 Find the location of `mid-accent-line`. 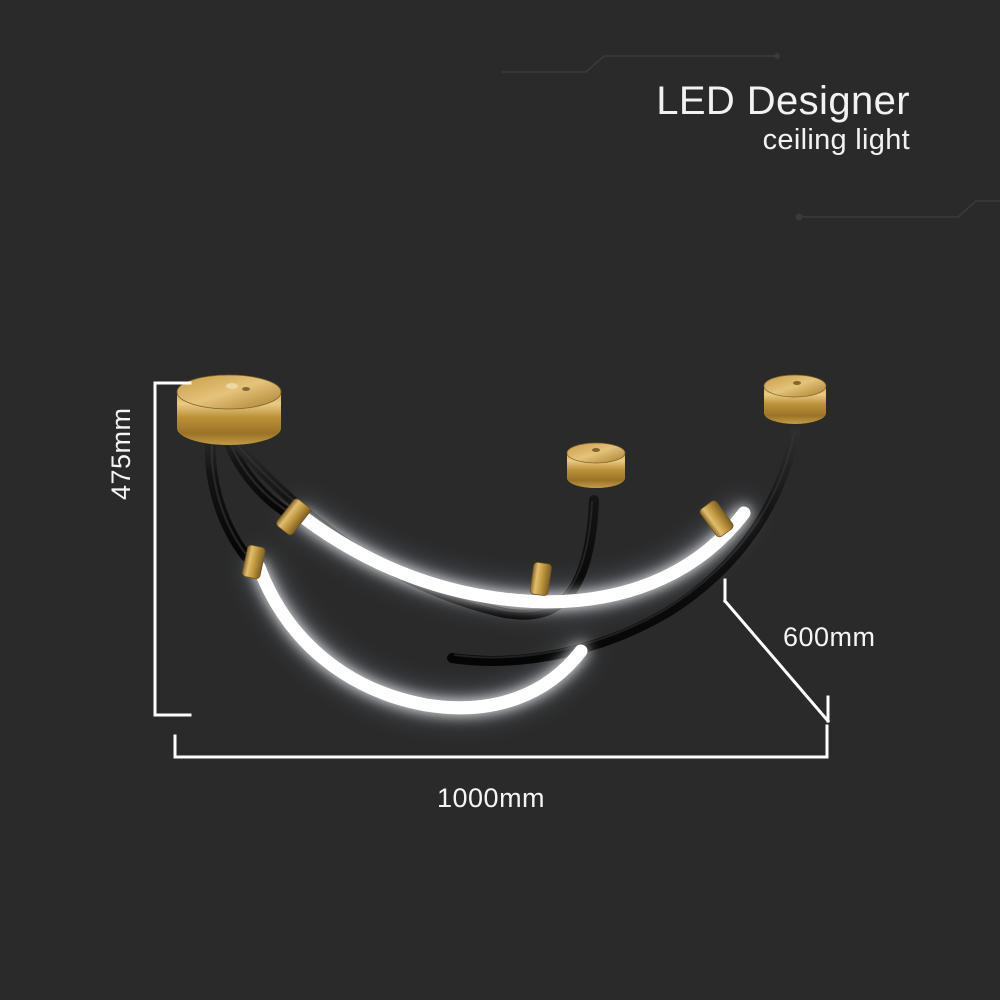

mid-accent-line is located at coordinates (897, 210).